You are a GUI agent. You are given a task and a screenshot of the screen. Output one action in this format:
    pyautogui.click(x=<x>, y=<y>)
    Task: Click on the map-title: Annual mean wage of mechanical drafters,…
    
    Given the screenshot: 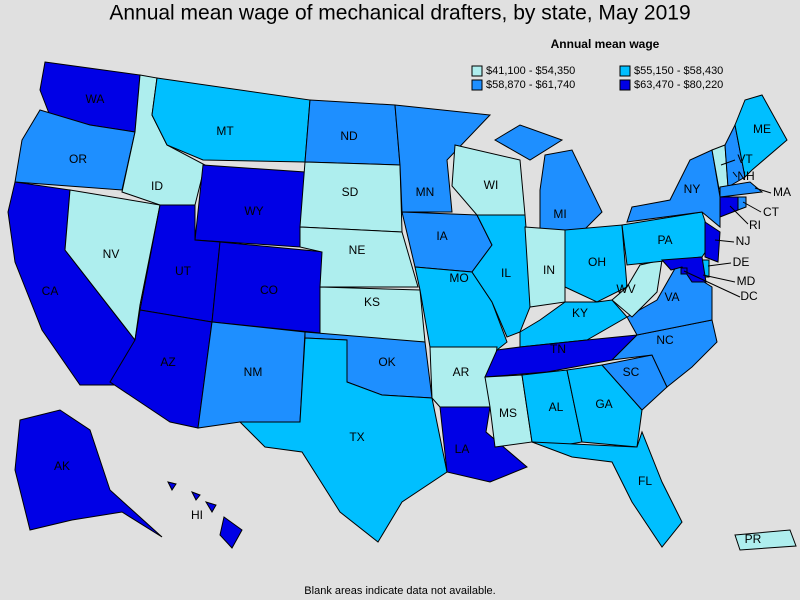 What is the action you would take?
    pyautogui.click(x=399, y=13)
    